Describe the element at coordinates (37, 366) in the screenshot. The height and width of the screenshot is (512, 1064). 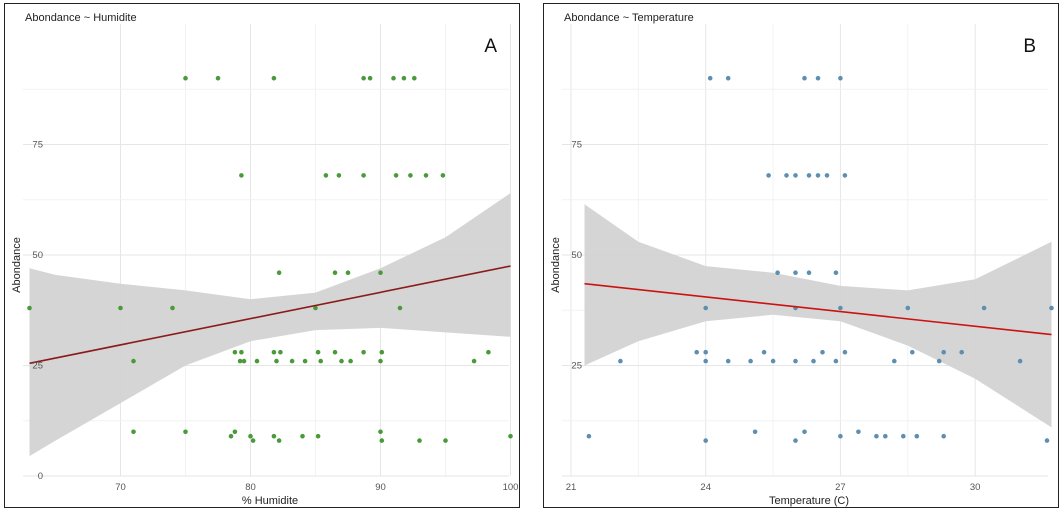
I see `y-tick-label: 25` at that location.